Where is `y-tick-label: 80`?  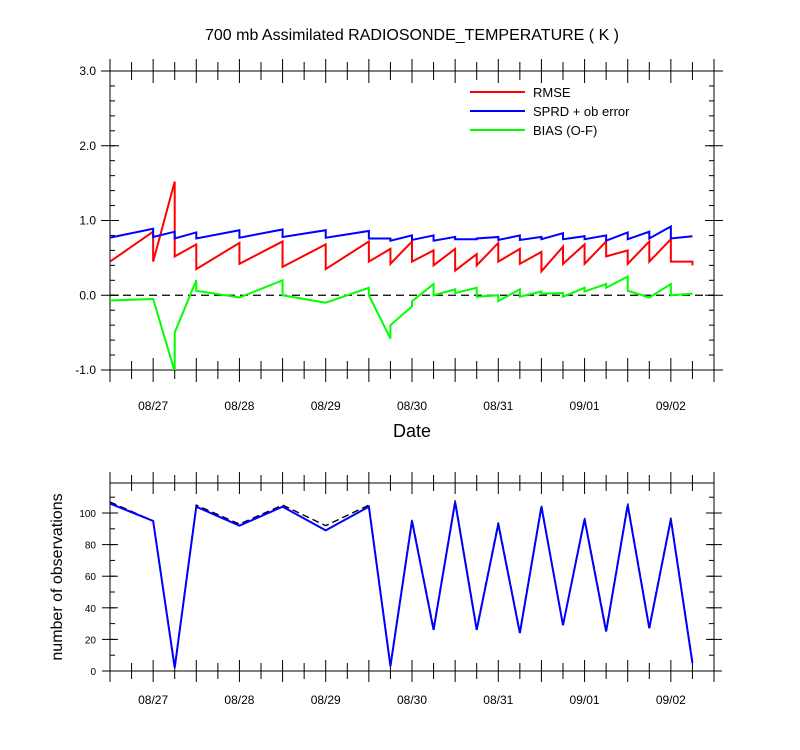
y-tick-label: 80 is located at coordinates (91, 546).